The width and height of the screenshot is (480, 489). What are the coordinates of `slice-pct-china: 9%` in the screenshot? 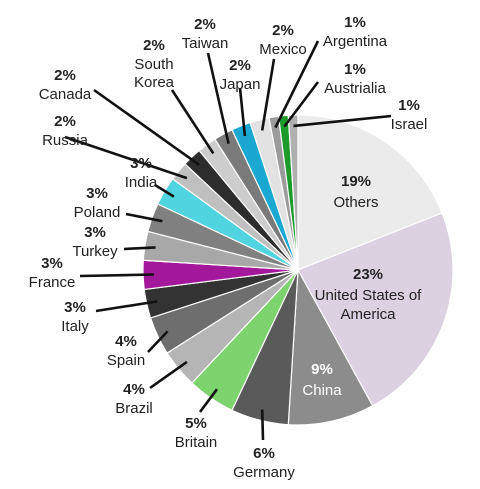 It's located at (322, 369).